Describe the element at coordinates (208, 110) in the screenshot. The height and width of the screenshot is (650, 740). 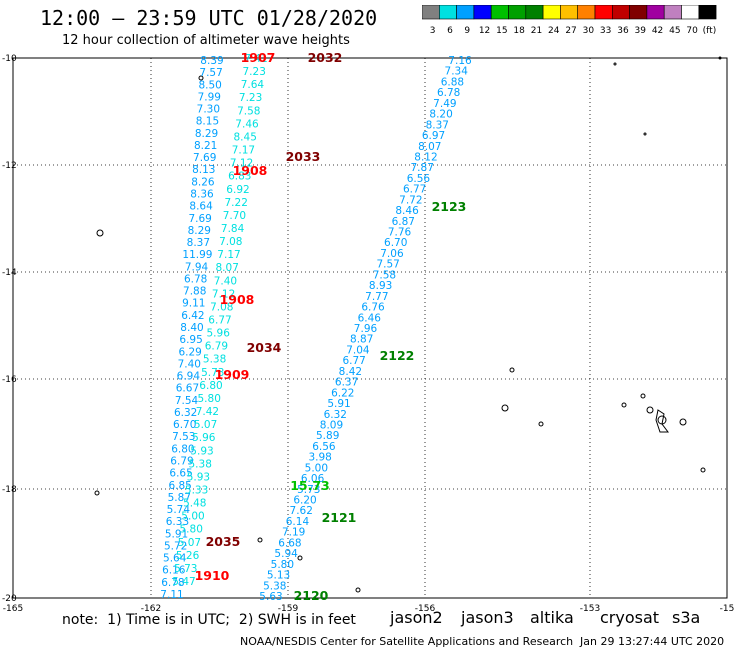
I see `wave-height-value: 7.30` at that location.